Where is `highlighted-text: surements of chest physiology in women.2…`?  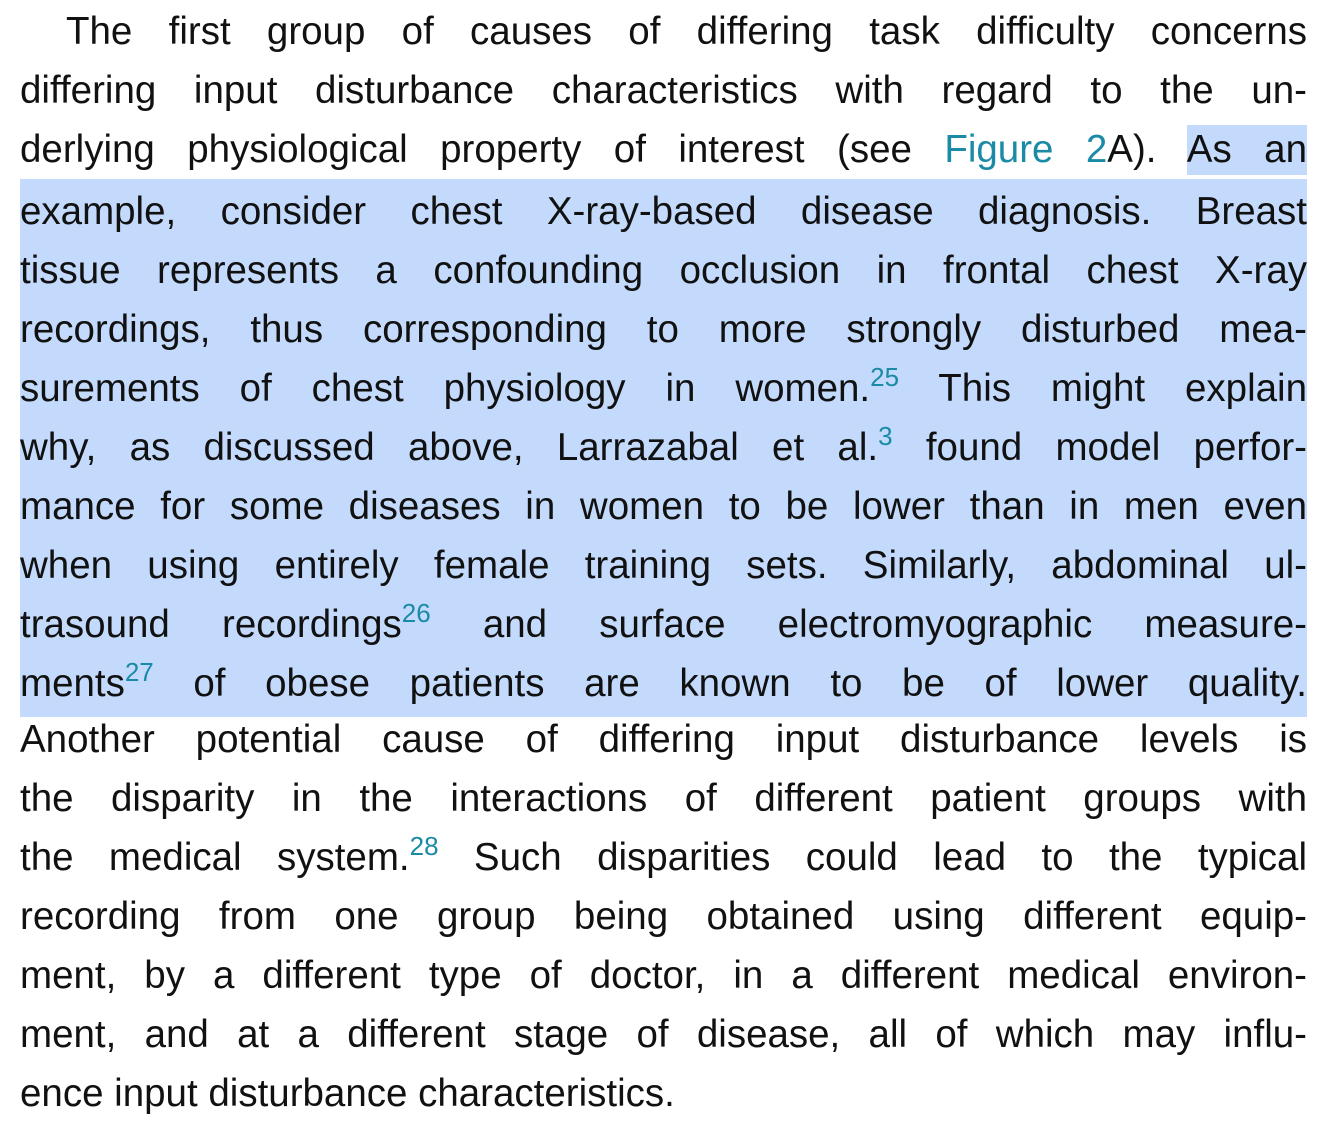
highlighted-text: surements of chest physiology in women.2… is located at coordinates (663, 389).